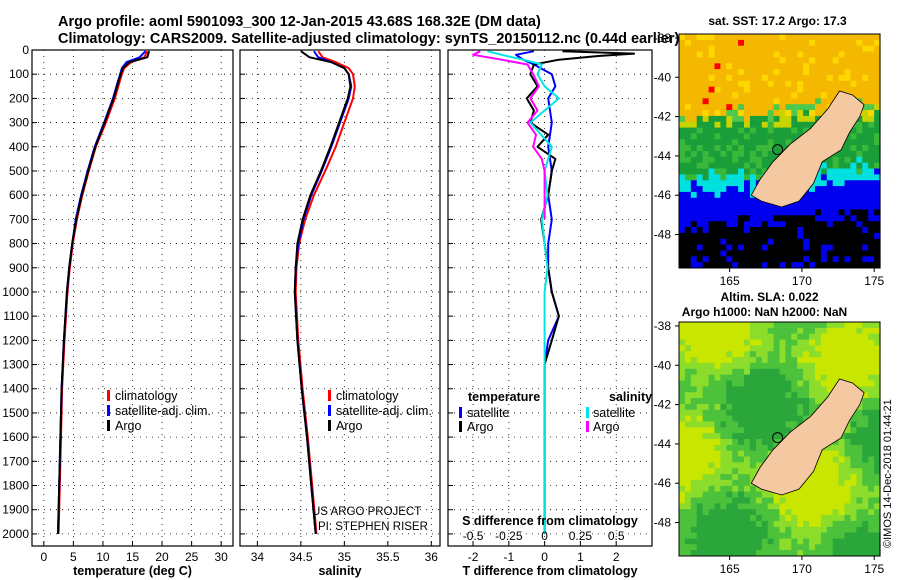 The height and width of the screenshot is (580, 900). What do you see at coordinates (616, 557) in the screenshot?
I see `x-tick-label: 2` at bounding box center [616, 557].